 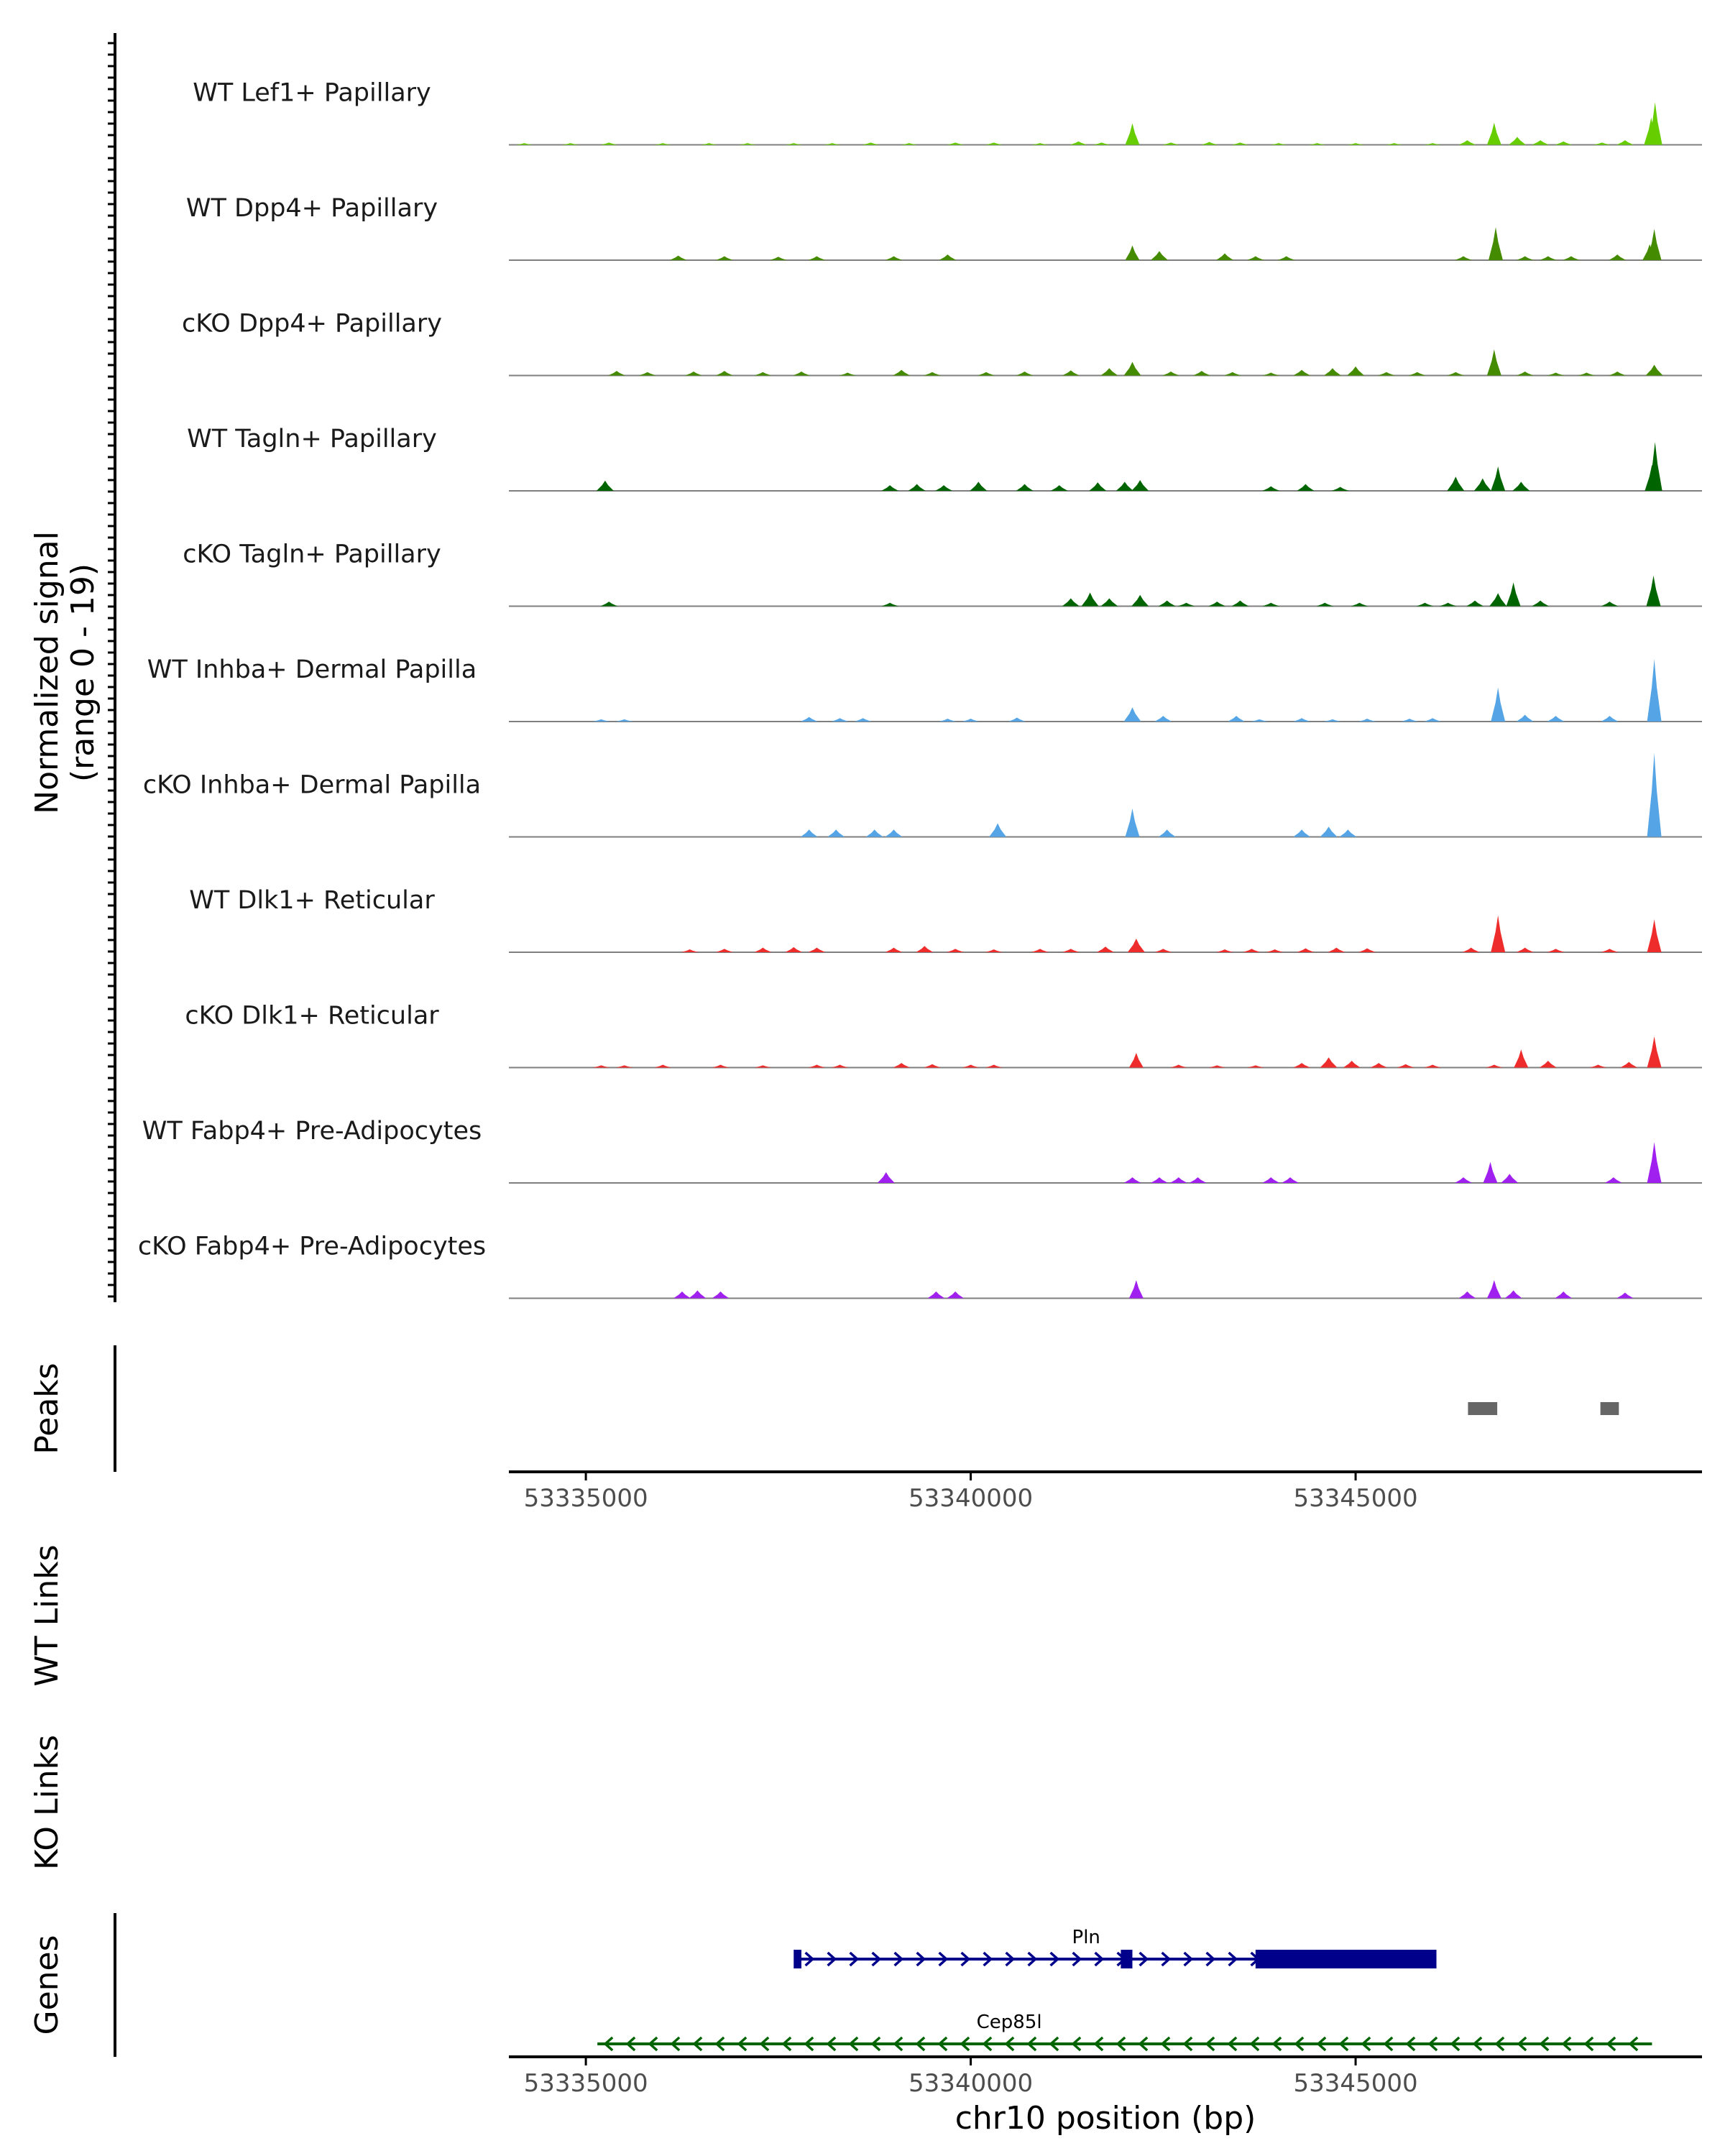 I want to click on track-label: cKO Fabp4+ Pre-Adipocytes, so click(x=312, y=1247).